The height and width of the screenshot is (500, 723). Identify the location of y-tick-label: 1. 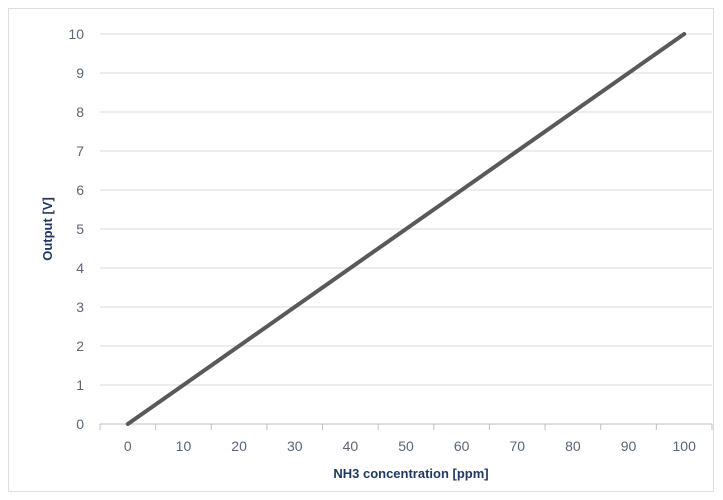
(80, 385).